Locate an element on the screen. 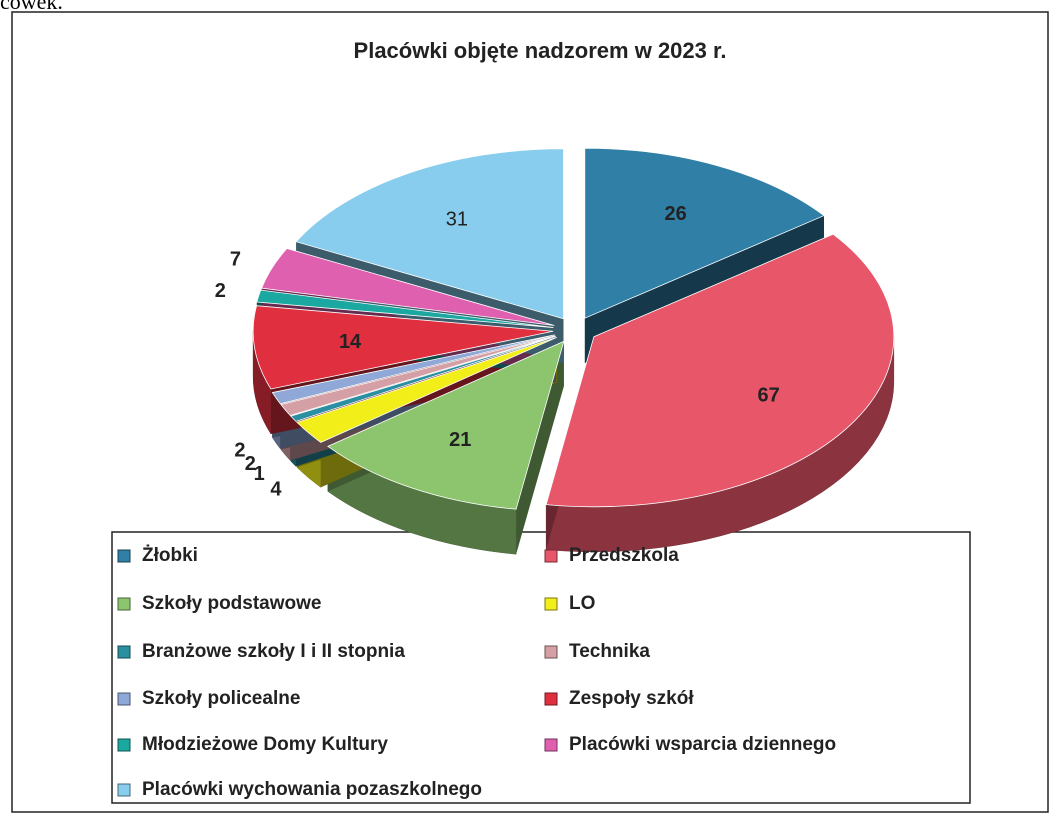 The width and height of the screenshot is (1052, 816). value-label: 31 is located at coordinates (457, 219).